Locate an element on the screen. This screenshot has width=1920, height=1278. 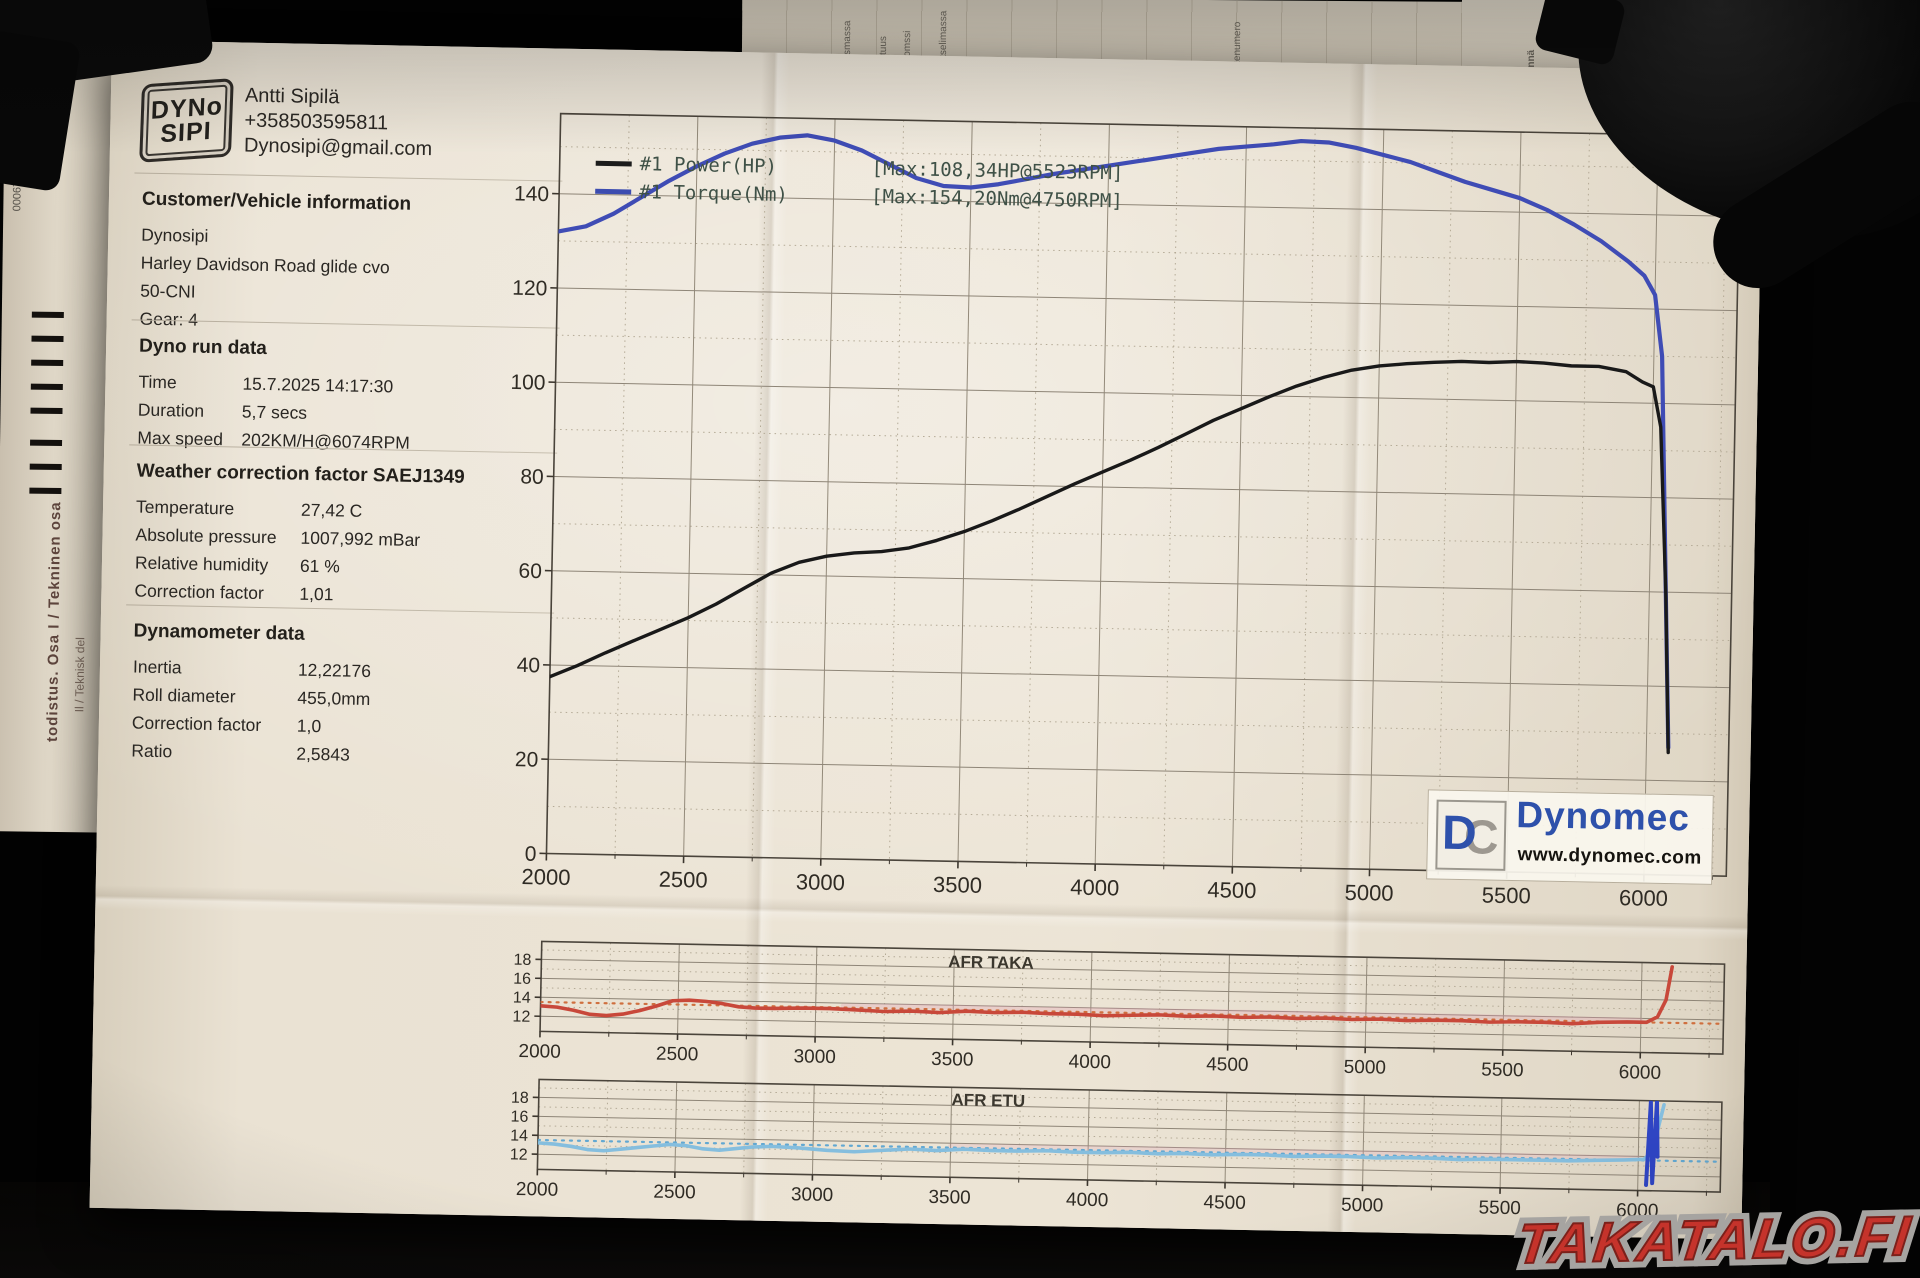
y-tick-label: 100 is located at coordinates (527, 383).